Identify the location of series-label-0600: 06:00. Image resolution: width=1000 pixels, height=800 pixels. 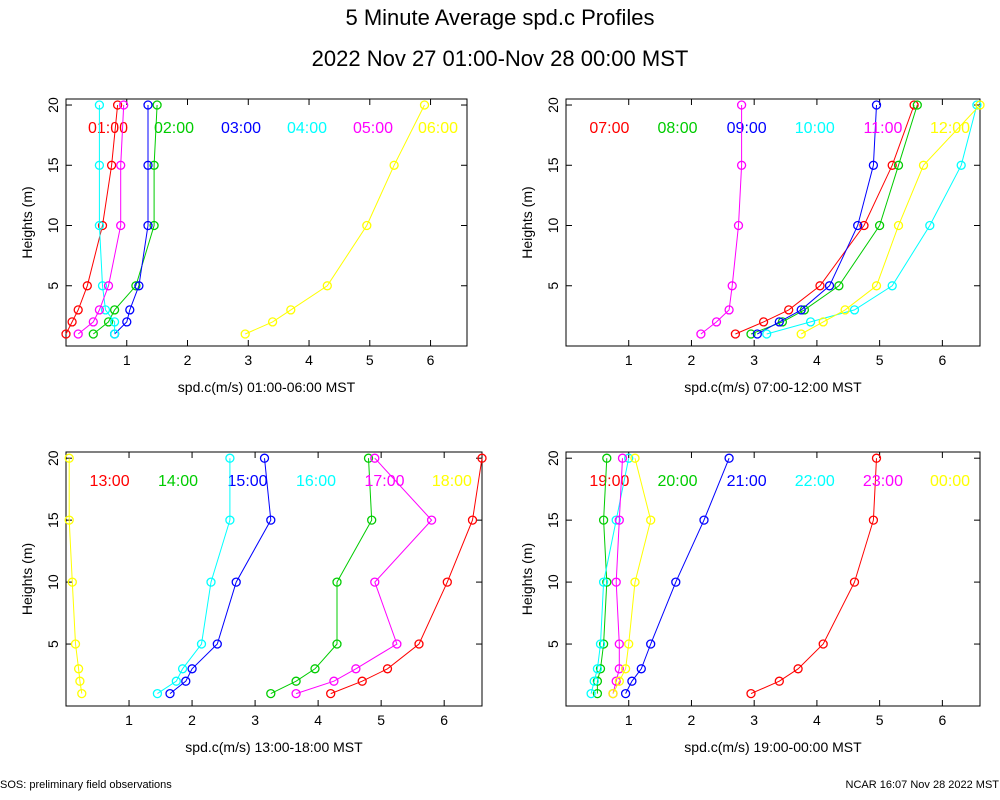
(438, 128).